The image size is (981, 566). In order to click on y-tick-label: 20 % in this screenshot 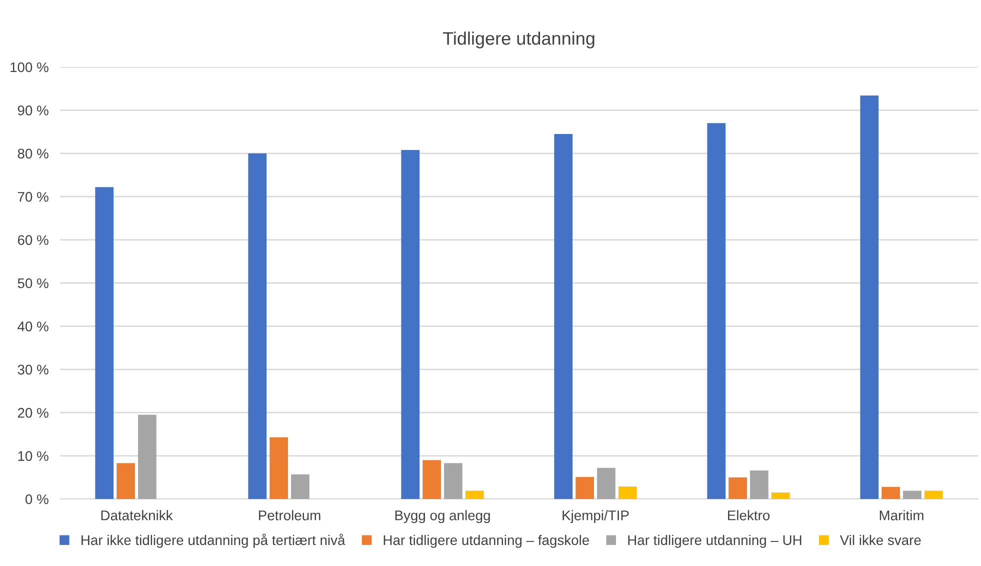, I will do `click(33, 413)`.